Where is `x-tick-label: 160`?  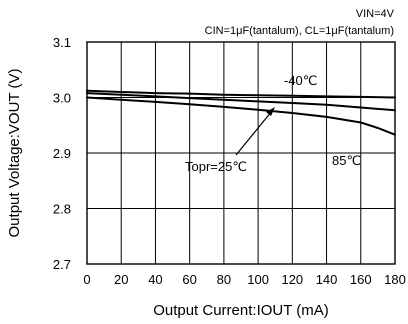
x-tick-label: 160 is located at coordinates (361, 279).